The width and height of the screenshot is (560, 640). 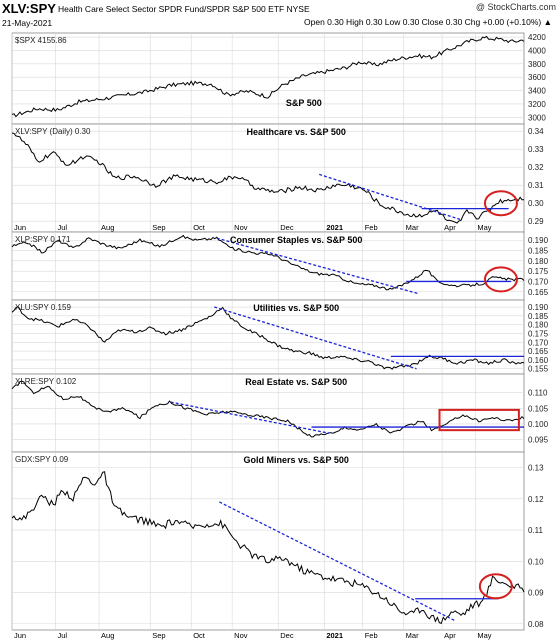 What do you see at coordinates (63, 227) in the screenshot?
I see `x-tick-label-top: Jul` at bounding box center [63, 227].